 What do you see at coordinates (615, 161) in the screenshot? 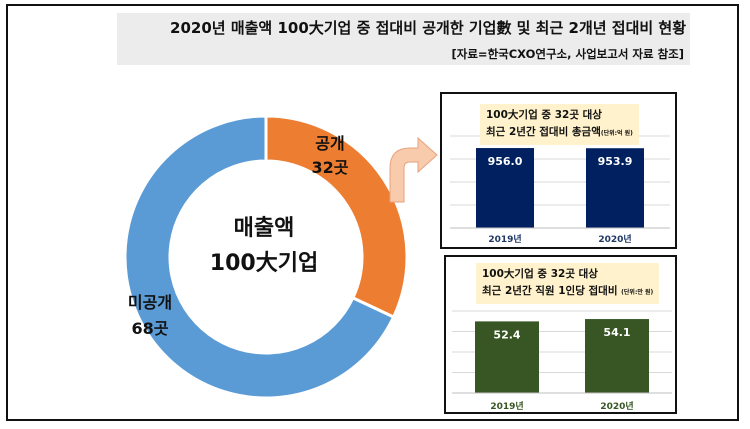
I see `data-label: 953.9` at bounding box center [615, 161].